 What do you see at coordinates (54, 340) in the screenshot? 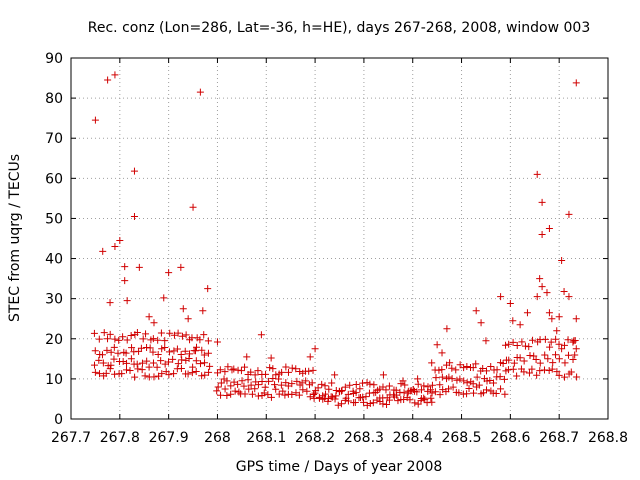
I see `y-tick-label: 20` at bounding box center [54, 340].